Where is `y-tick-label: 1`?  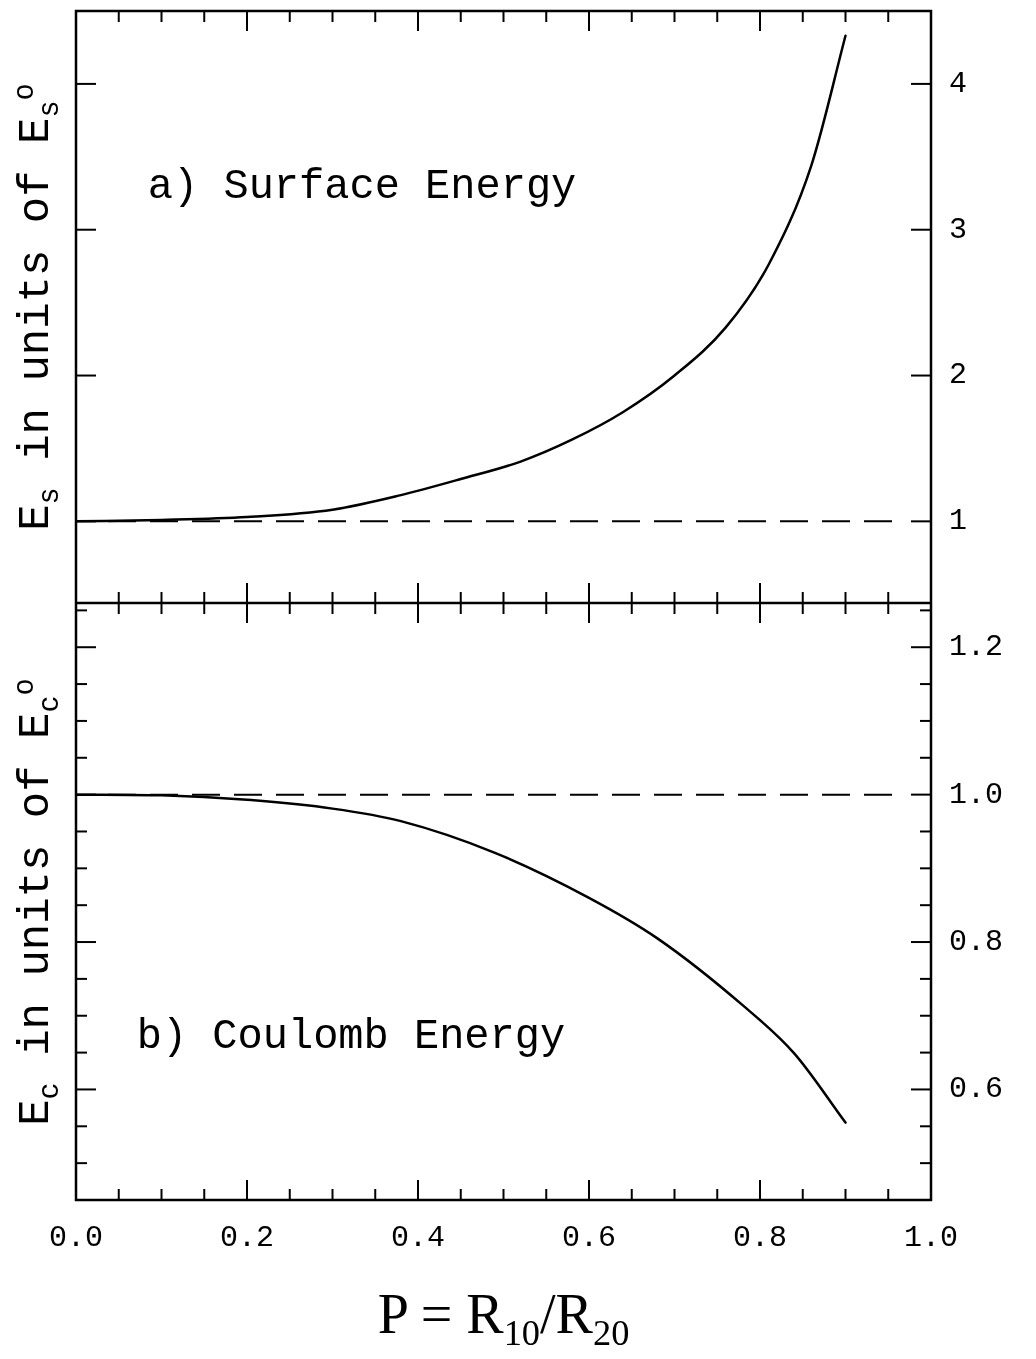
y-tick-label: 1 is located at coordinates (958, 521).